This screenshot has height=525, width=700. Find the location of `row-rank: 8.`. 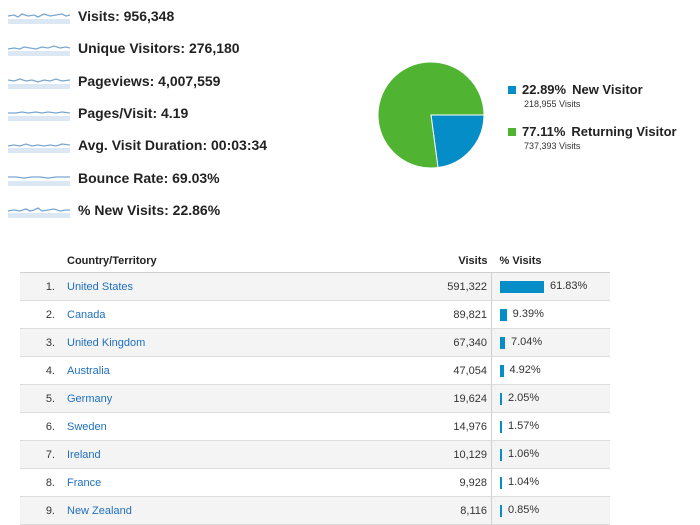

row-rank: 8. is located at coordinates (40, 482).